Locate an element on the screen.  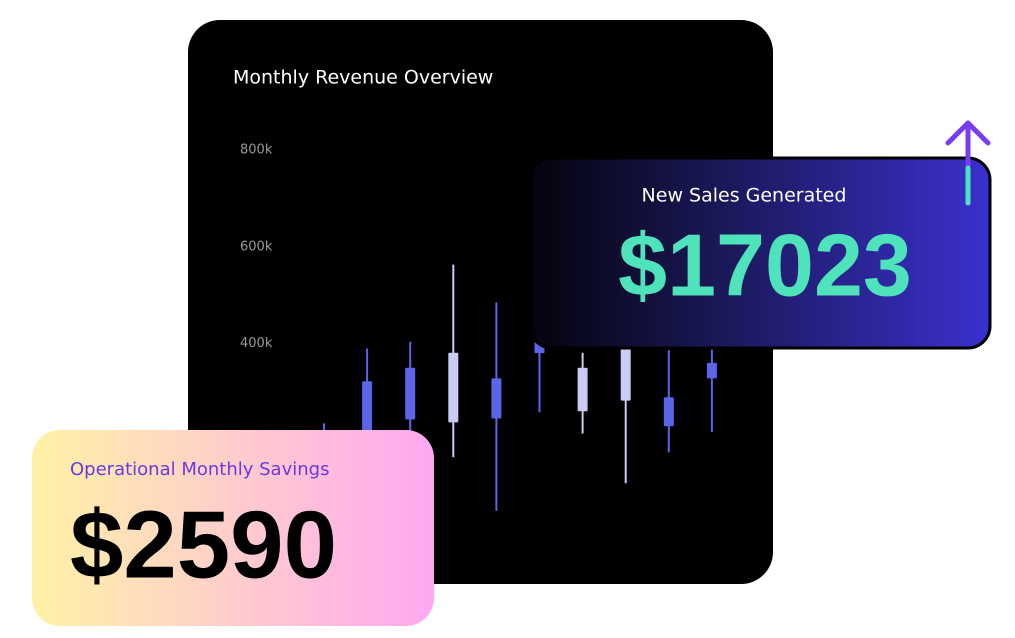
savings-card: Operational Monthly Savings $2590 is located at coordinates (233, 528).